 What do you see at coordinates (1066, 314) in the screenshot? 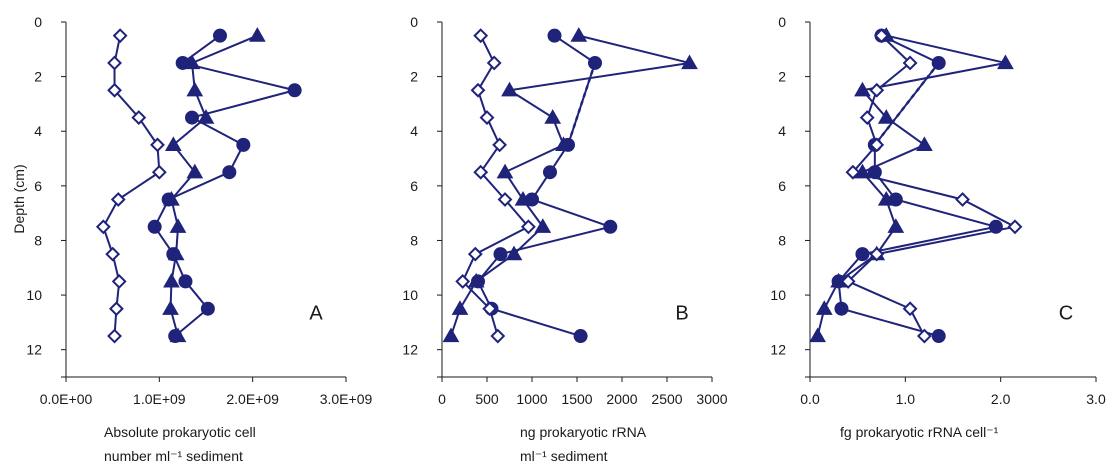
I see `panel-letter: C` at bounding box center [1066, 314].